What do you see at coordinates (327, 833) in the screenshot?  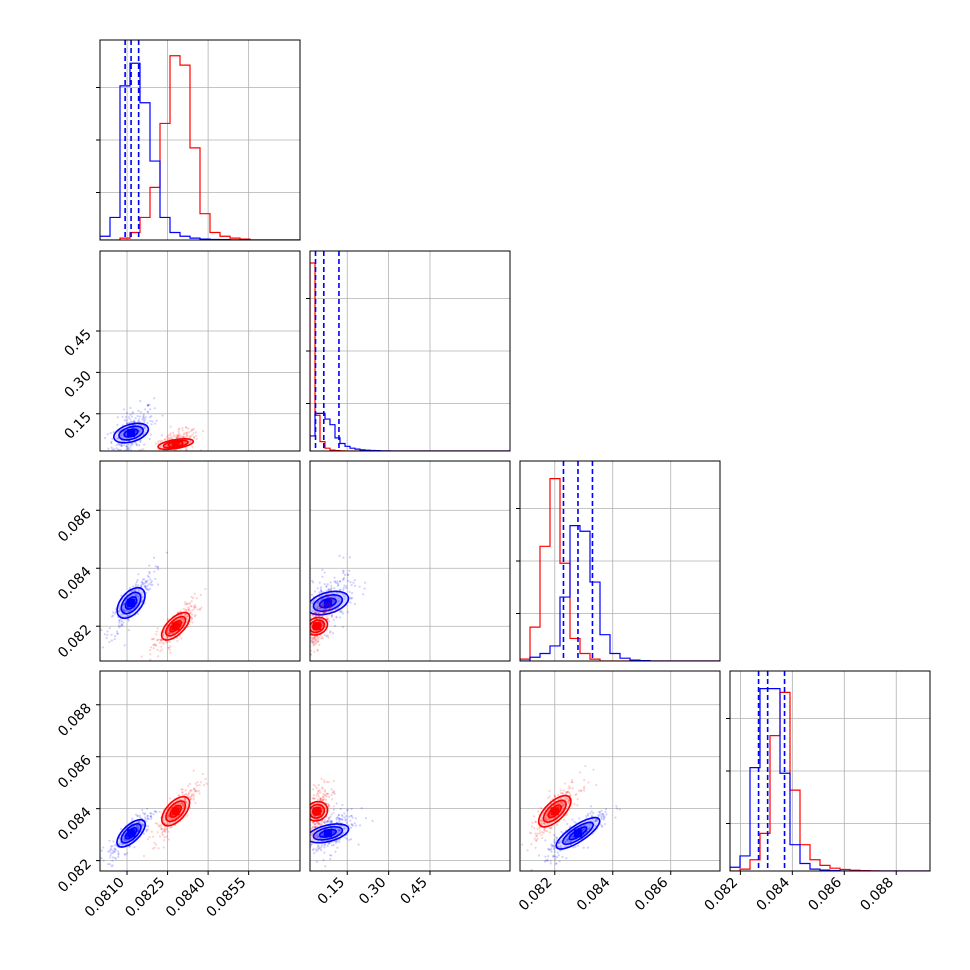 I see `density-peak` at bounding box center [327, 833].